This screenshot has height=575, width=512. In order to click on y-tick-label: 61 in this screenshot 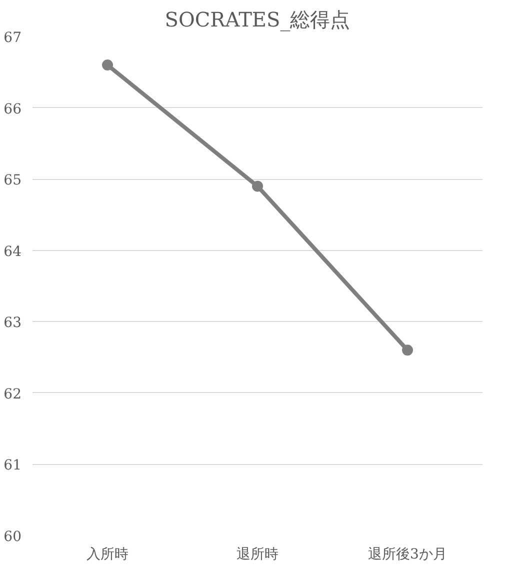, I will do `click(13, 466)`.